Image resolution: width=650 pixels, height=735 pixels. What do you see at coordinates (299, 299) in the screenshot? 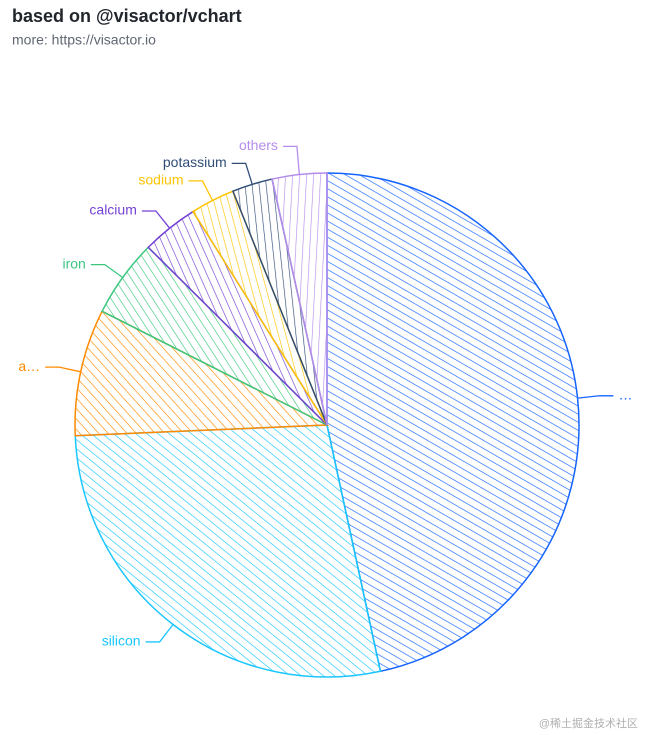
I see `pie-slice` at bounding box center [299, 299].